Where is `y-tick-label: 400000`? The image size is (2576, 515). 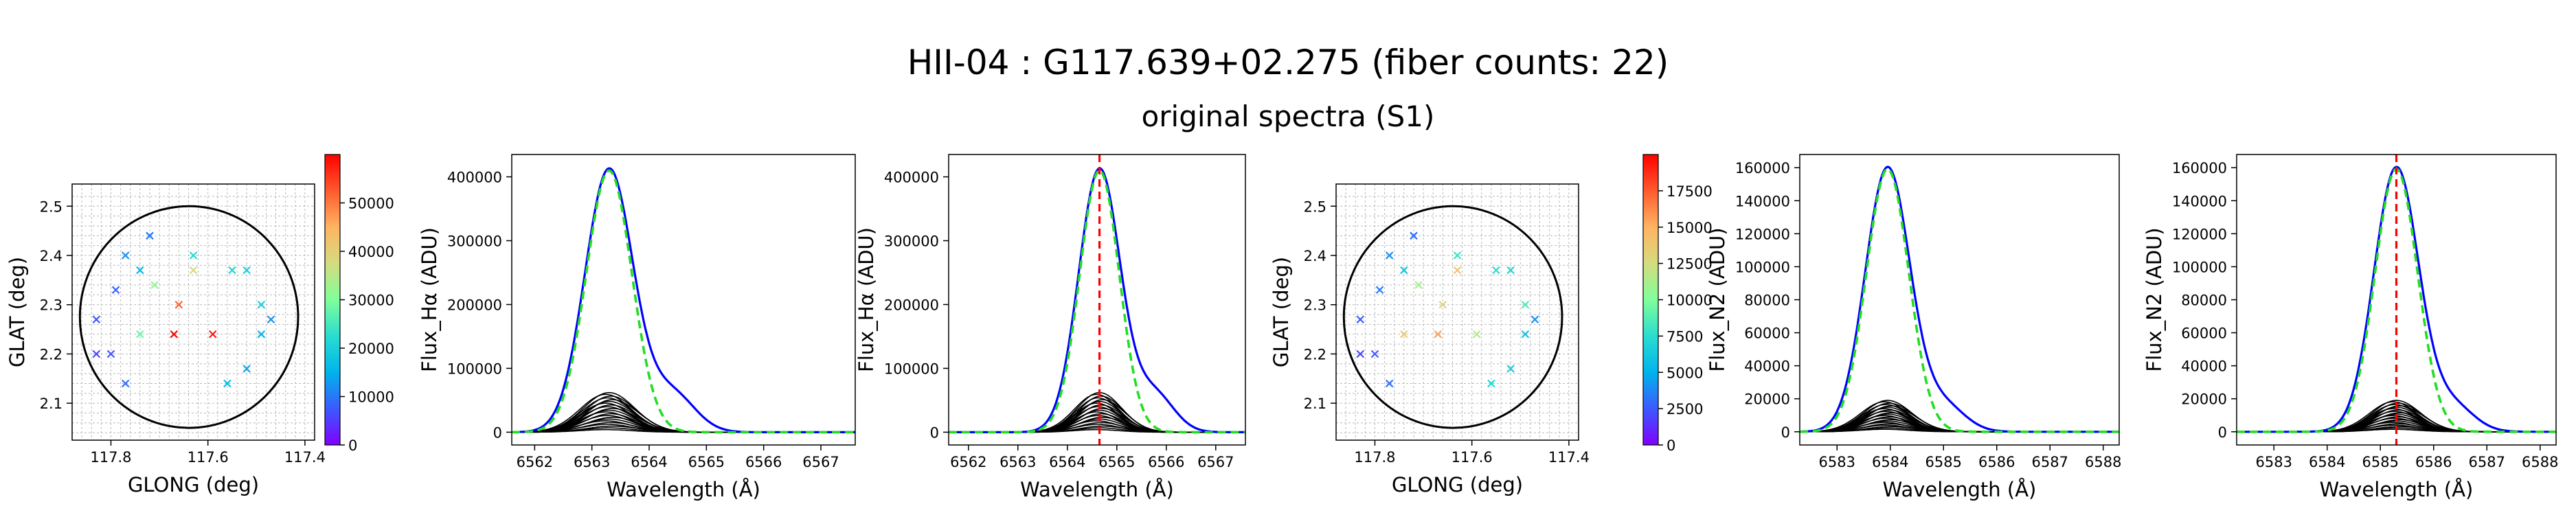 y-tick-label: 400000 is located at coordinates (911, 178).